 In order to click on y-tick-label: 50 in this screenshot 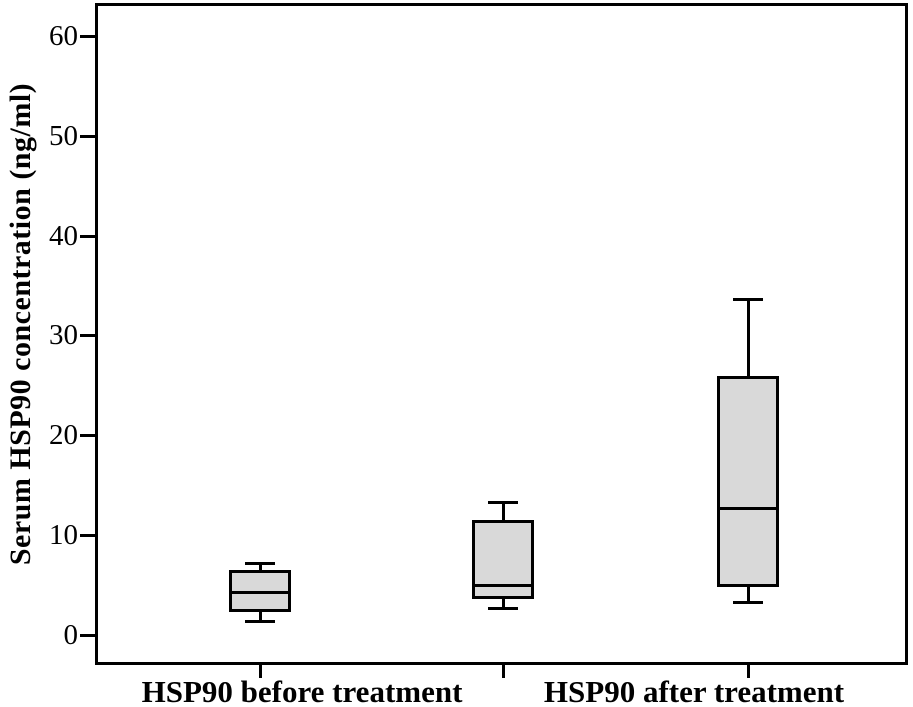, I will do `click(63, 136)`.